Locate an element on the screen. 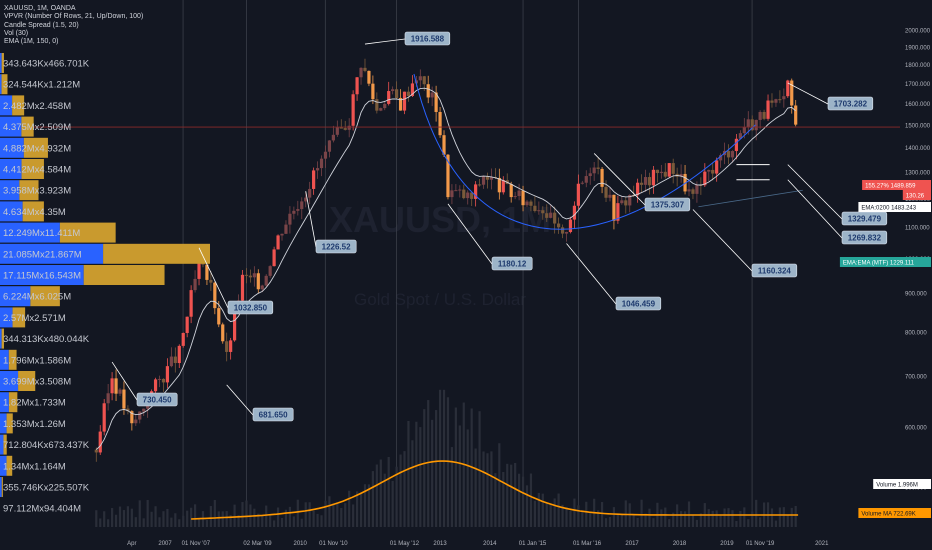 Image resolution: width=932 pixels, height=550 pixels. y-tick-label: 1100.000 is located at coordinates (917, 229).